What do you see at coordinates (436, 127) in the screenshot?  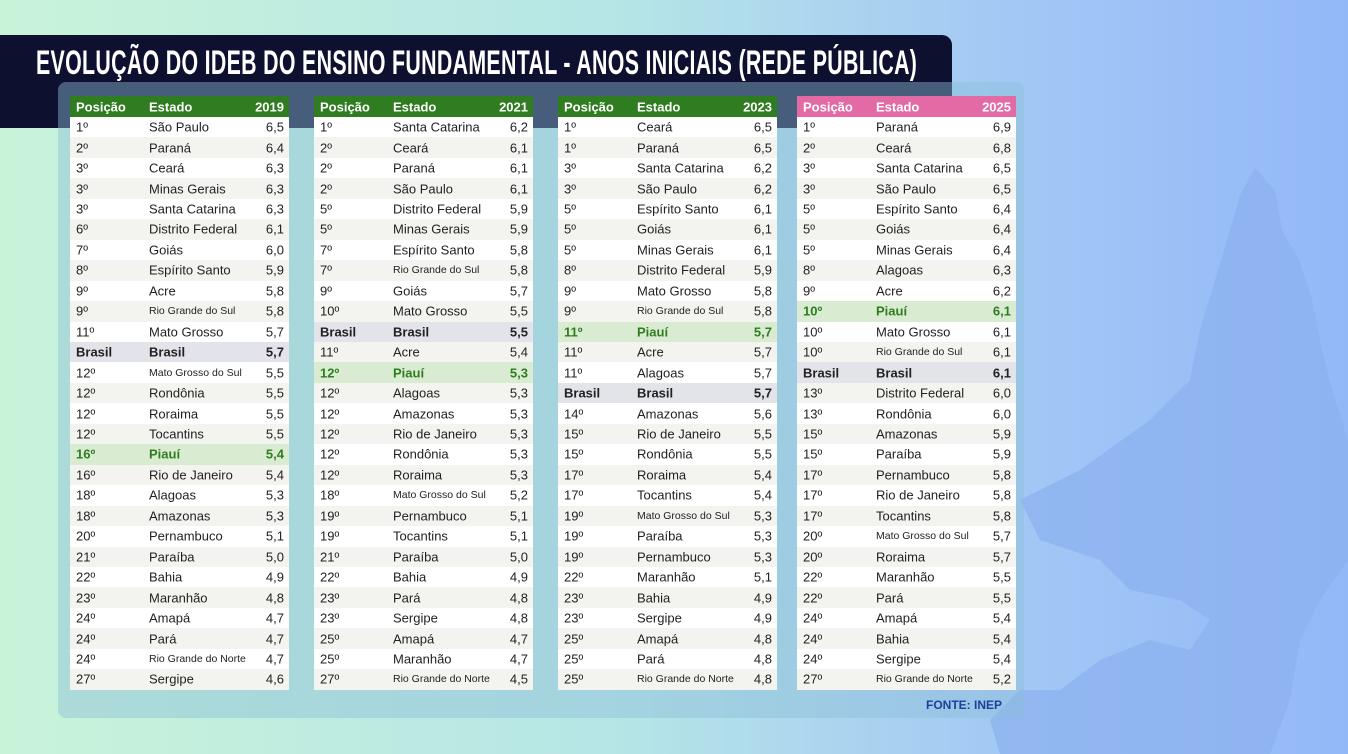 I see `cell: Santa Catarina` at bounding box center [436, 127].